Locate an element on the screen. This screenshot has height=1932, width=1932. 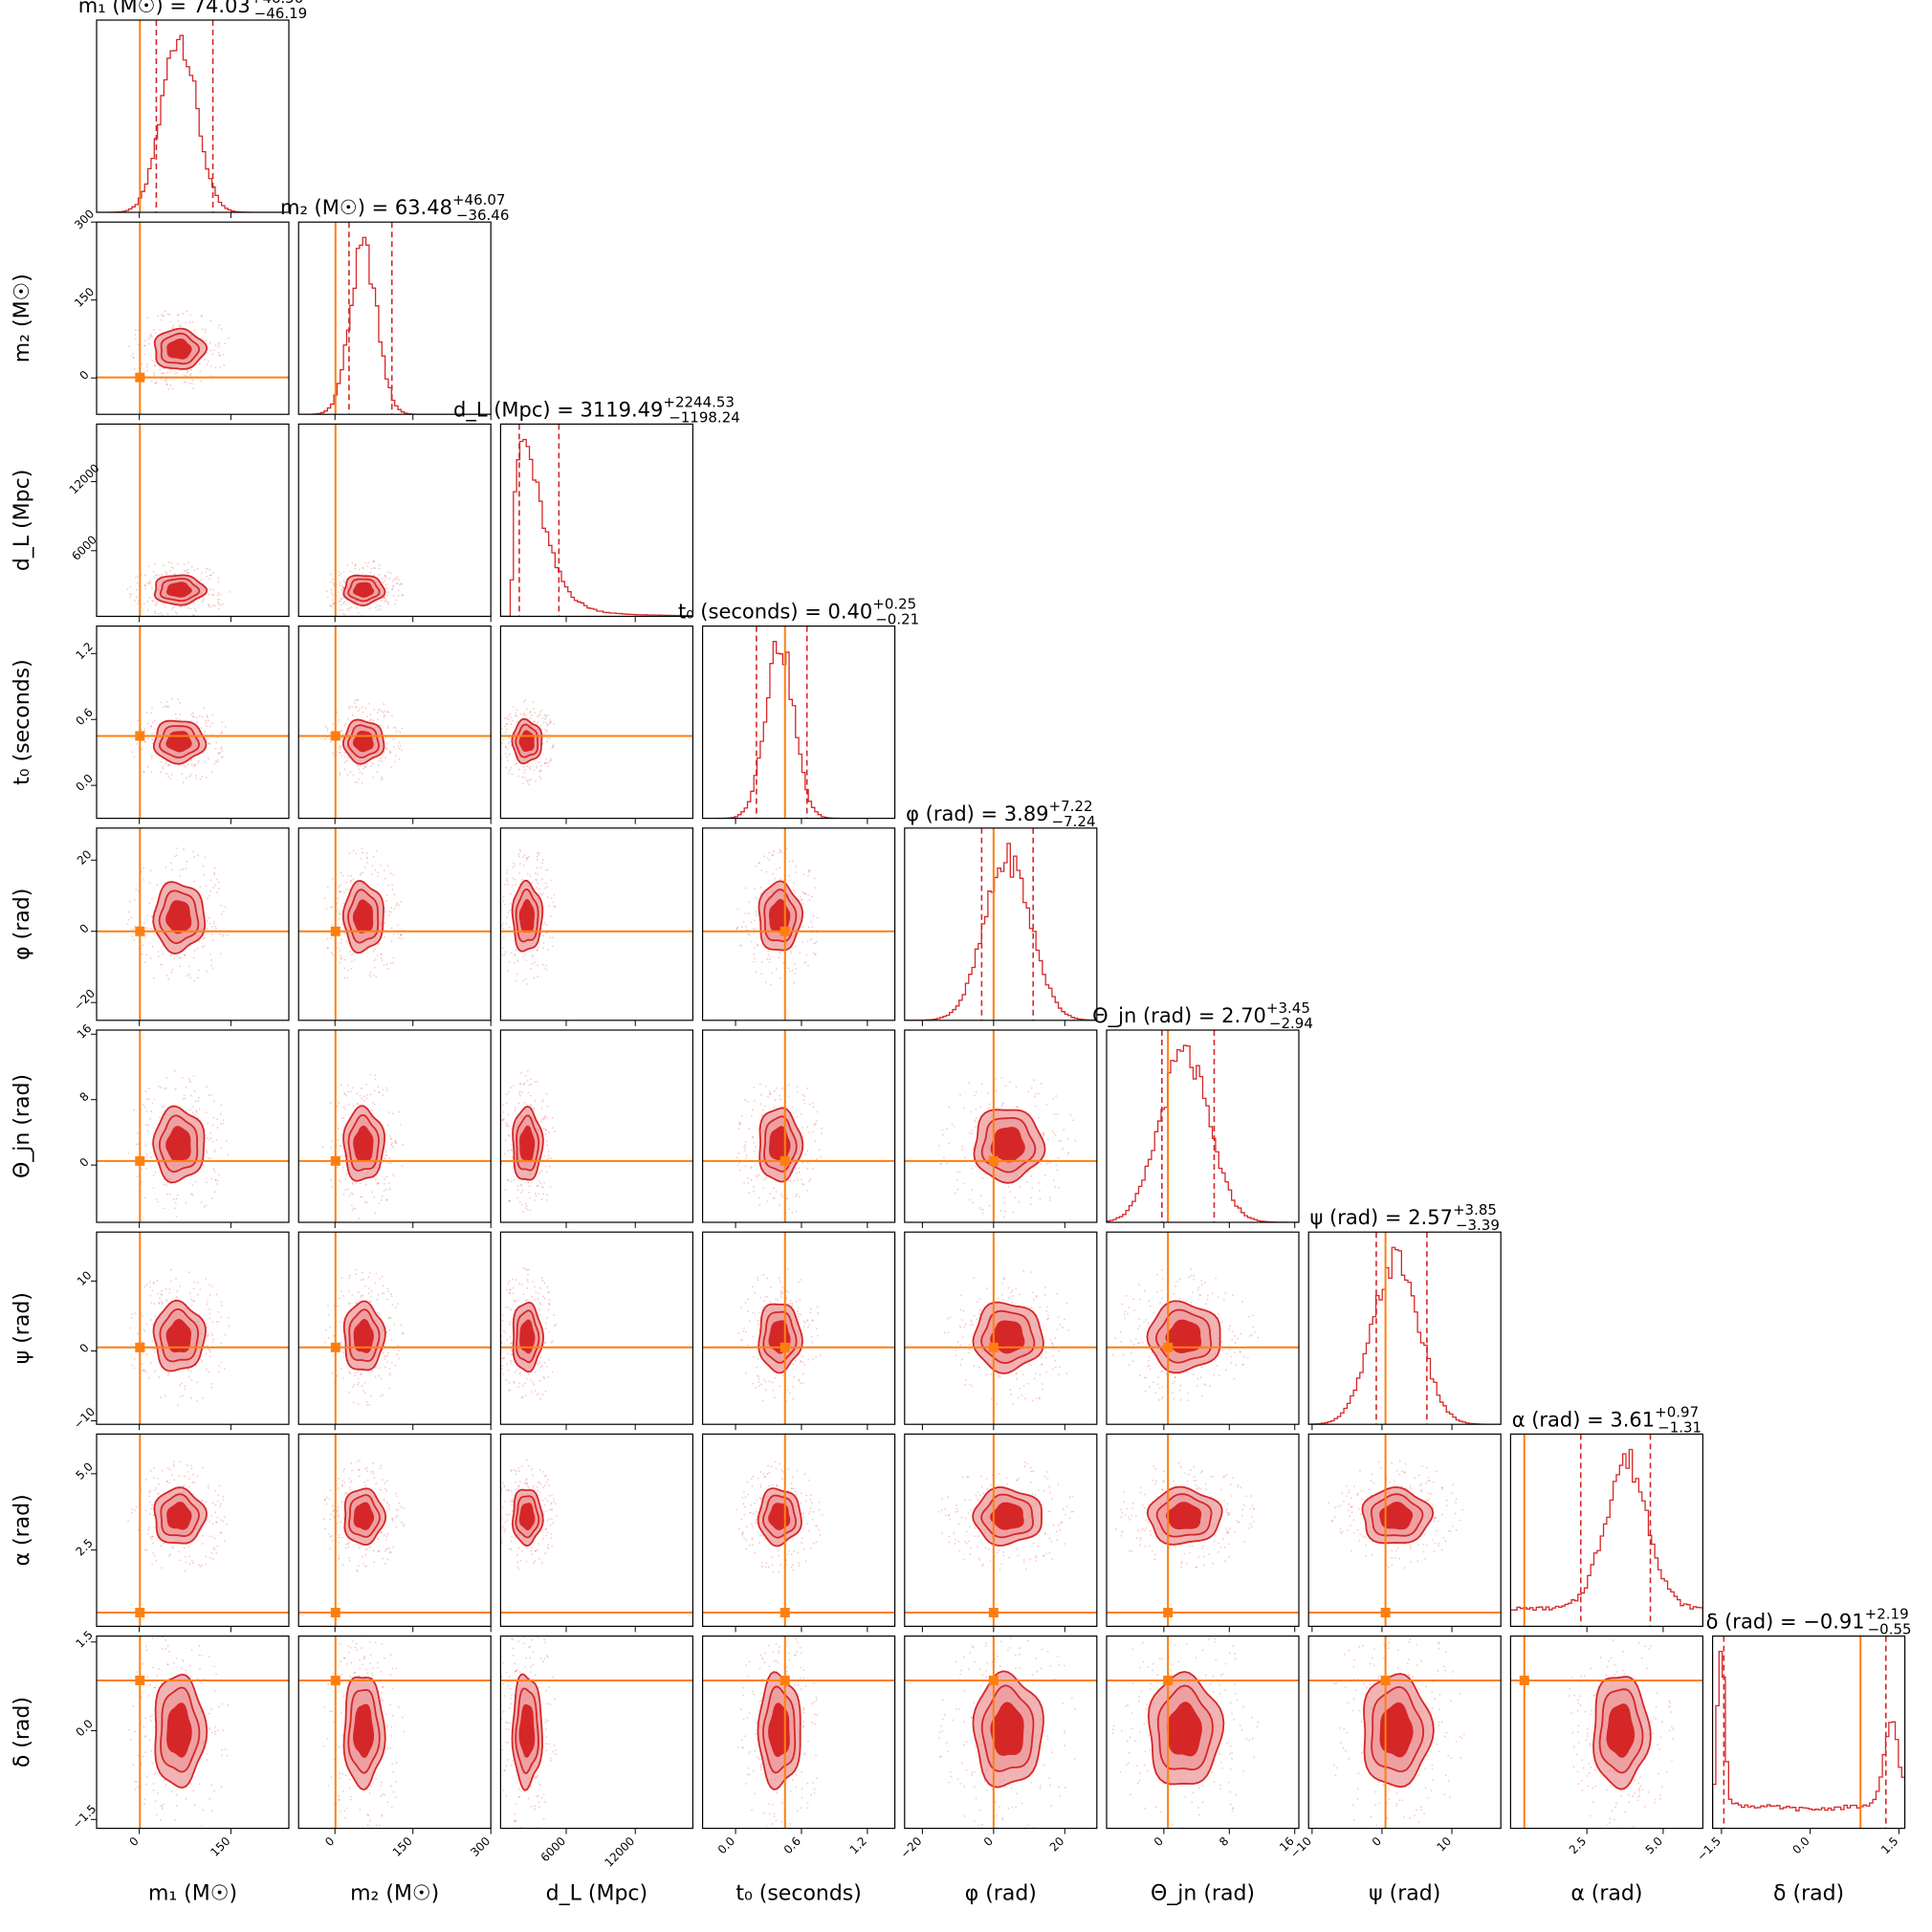
x-axis-label-theta: Θ_jn (rad) is located at coordinates (1203, 1894).